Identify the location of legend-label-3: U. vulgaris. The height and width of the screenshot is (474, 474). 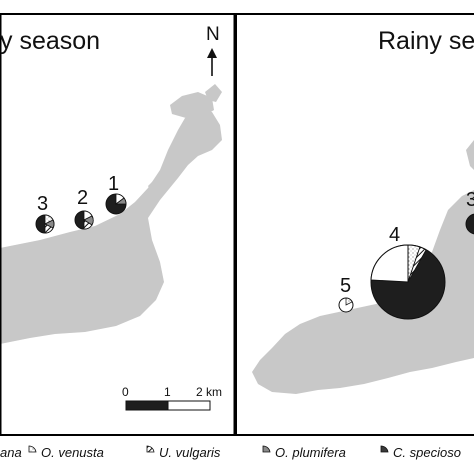
(190, 452).